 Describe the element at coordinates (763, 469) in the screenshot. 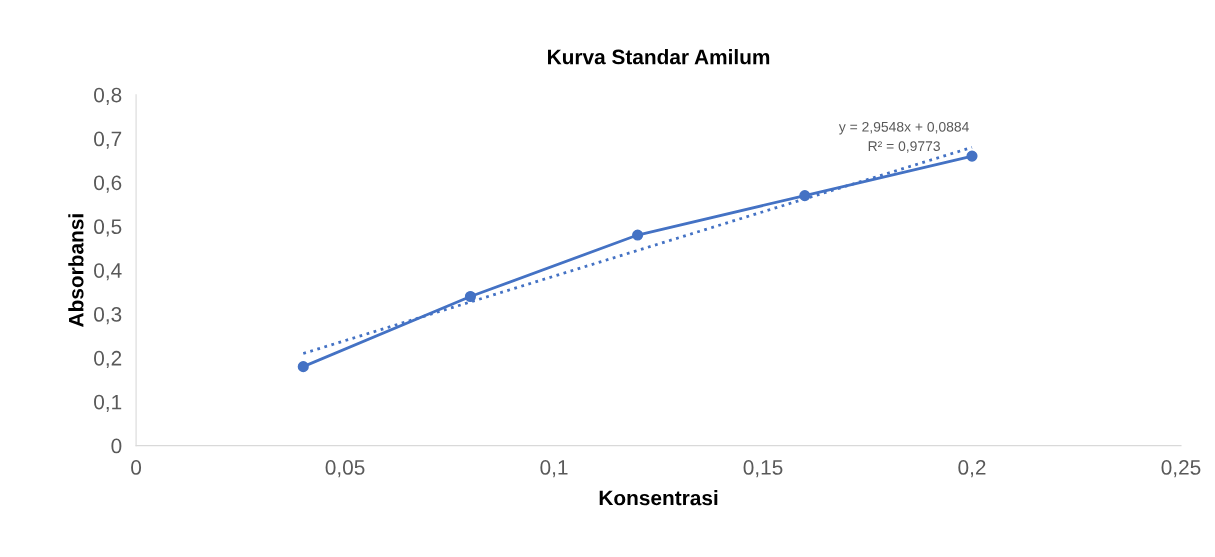

I see `x-tick-label: 0,15` at that location.